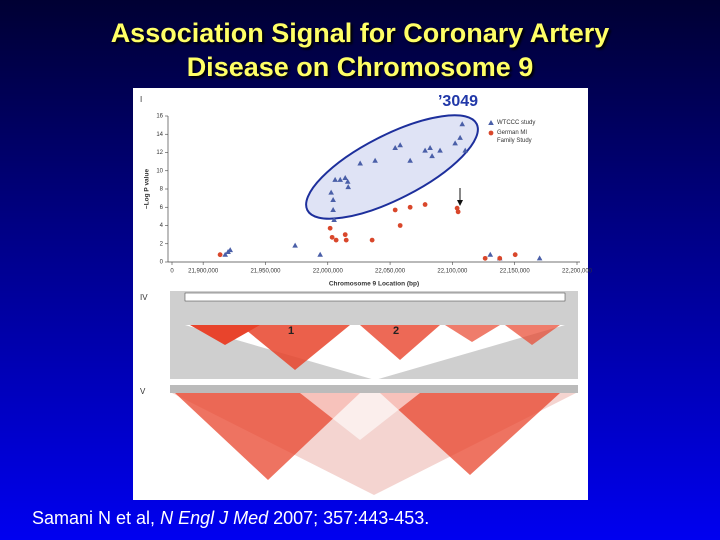  Describe the element at coordinates (172, 272) in the screenshot. I see `x-tick-label: 0` at that location.